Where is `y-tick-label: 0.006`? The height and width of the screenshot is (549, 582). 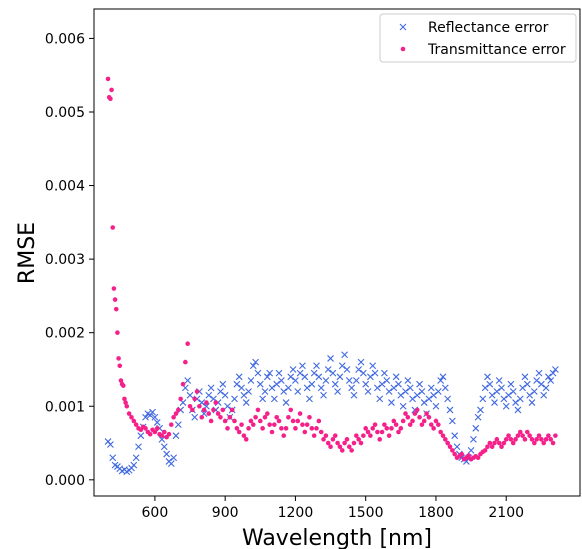
y-tick-label: 0.006 is located at coordinates (65, 39).